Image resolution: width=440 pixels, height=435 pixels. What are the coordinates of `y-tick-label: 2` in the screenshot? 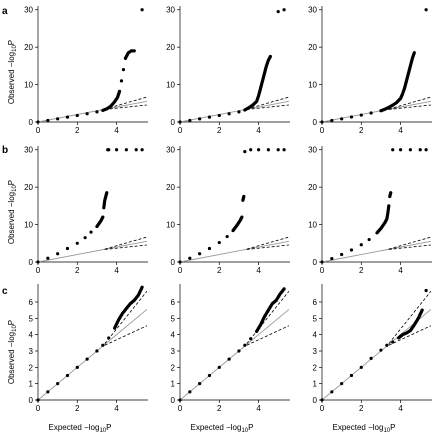 It's located at (173, 367).